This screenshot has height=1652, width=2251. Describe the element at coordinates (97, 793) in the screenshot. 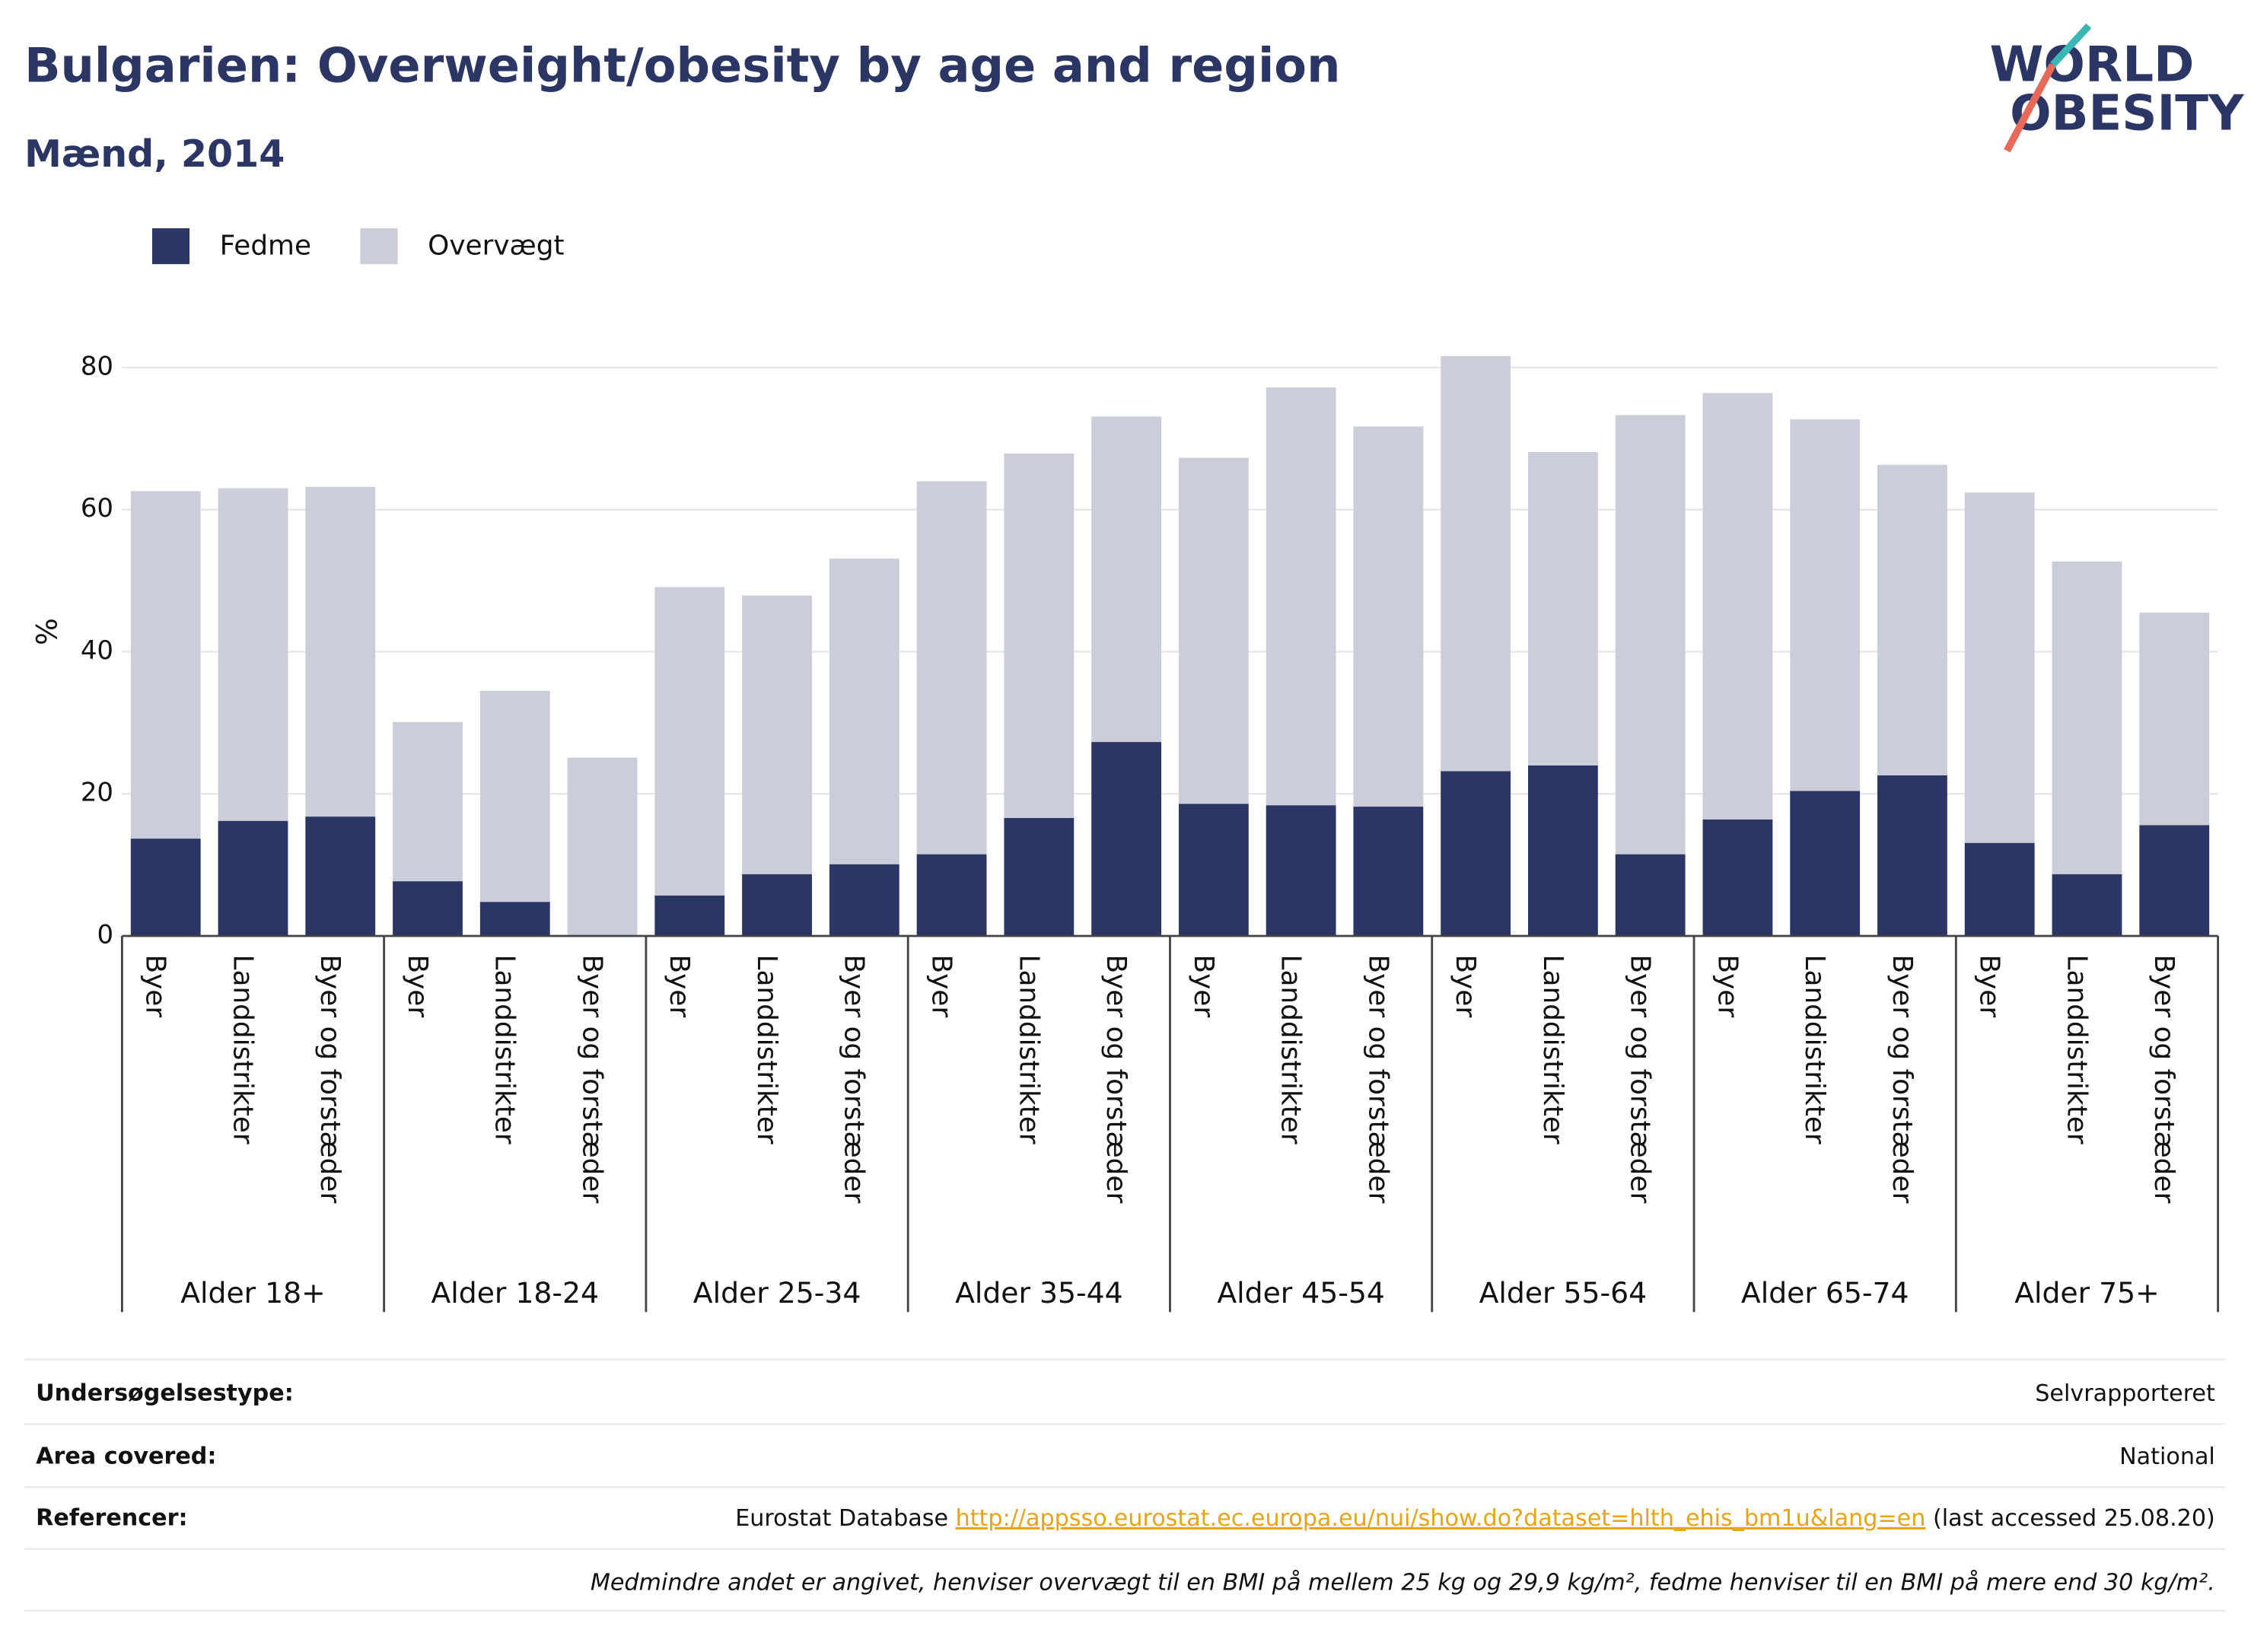

I see `y-tick-label: 20` at that location.